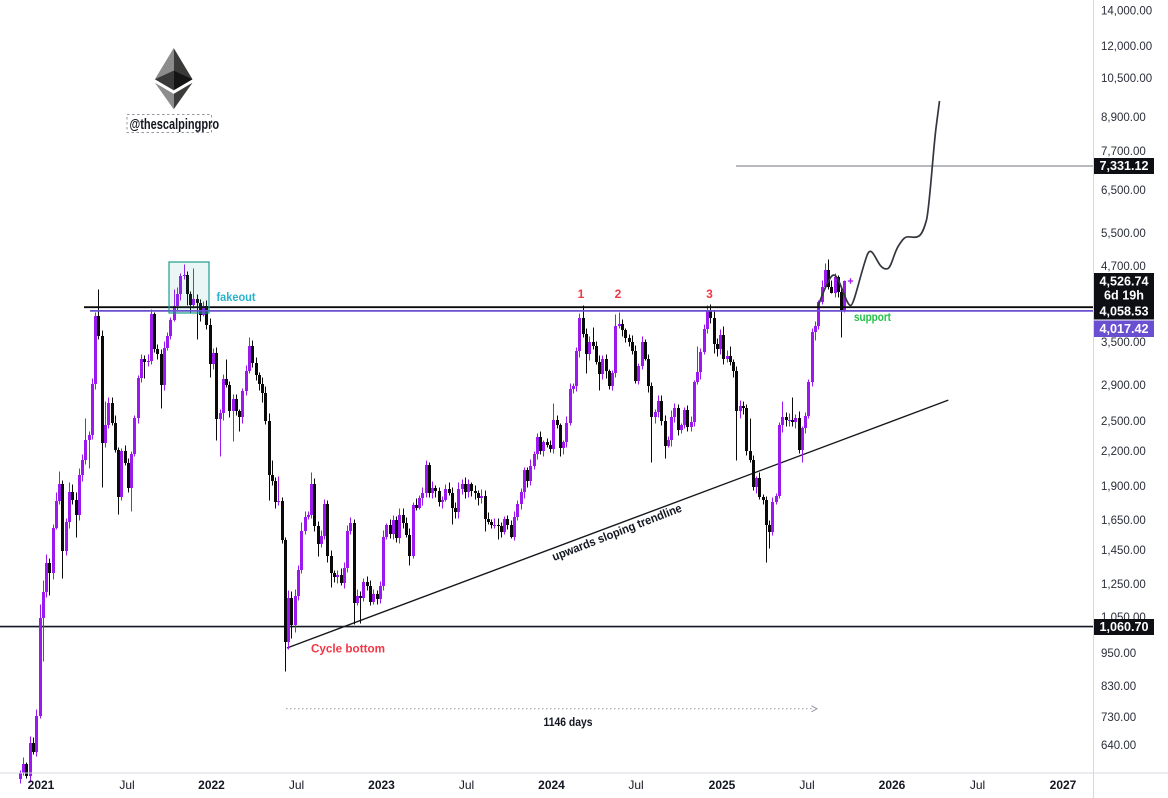  I want to click on svg-text: 6d 19h, so click(1124, 296).